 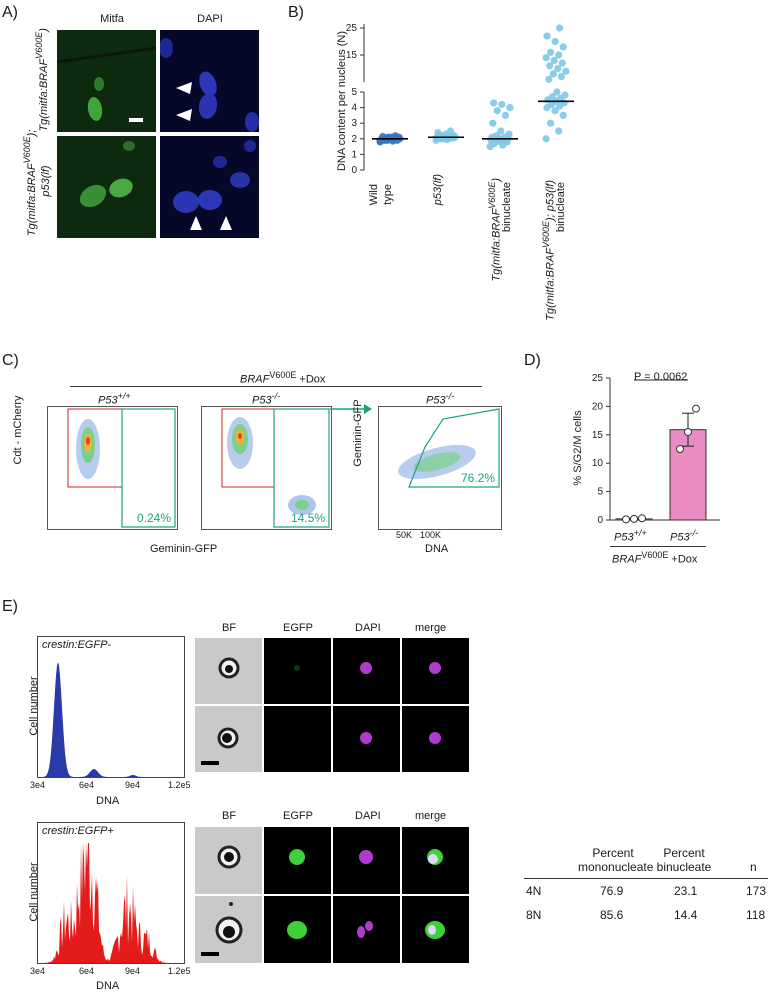 What do you see at coordinates (87, 785) in the screenshot?
I see `e1-tick2: 6e4` at bounding box center [87, 785].